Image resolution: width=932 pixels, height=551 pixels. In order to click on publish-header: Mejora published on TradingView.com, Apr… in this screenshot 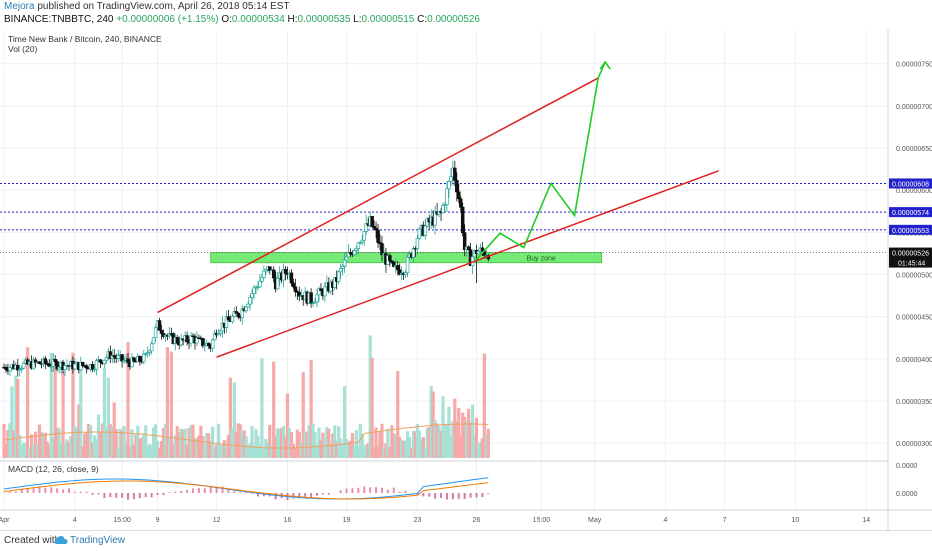, I will do `click(466, 15)`.